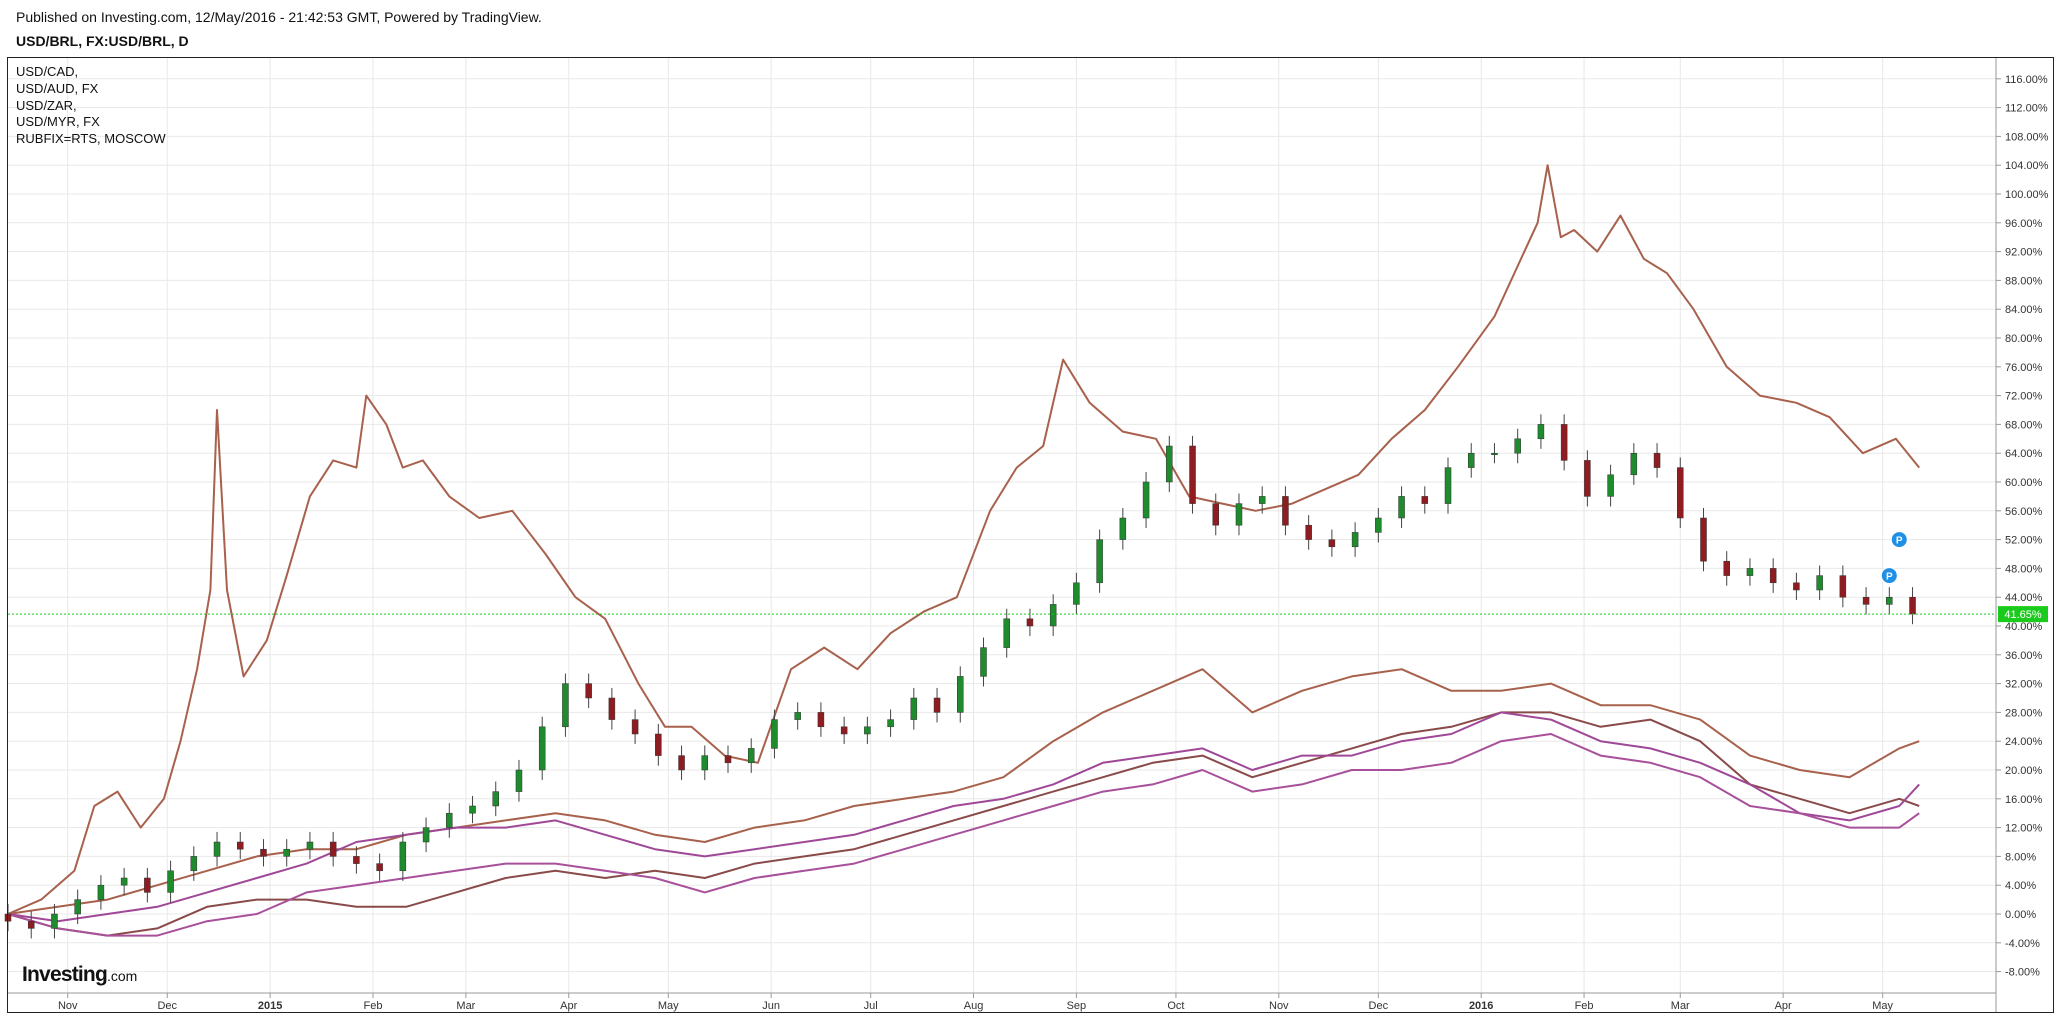  Describe the element at coordinates (2024, 742) in the screenshot. I see `y-tick-label: 24.00%` at that location.